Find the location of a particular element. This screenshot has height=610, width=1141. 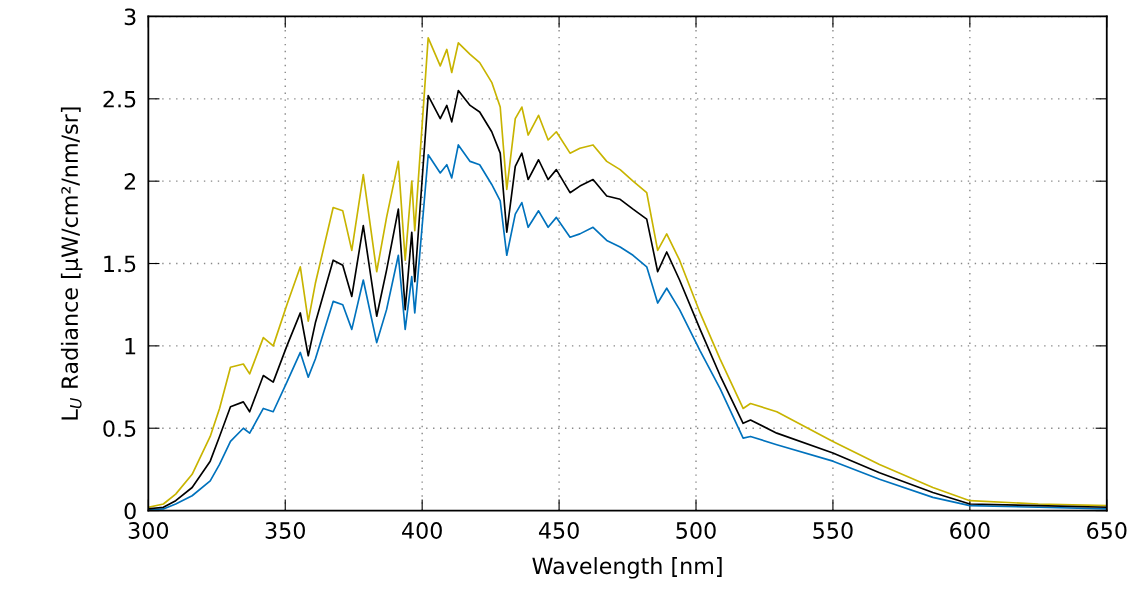

y-tick-label: 2.5 is located at coordinates (119, 99).